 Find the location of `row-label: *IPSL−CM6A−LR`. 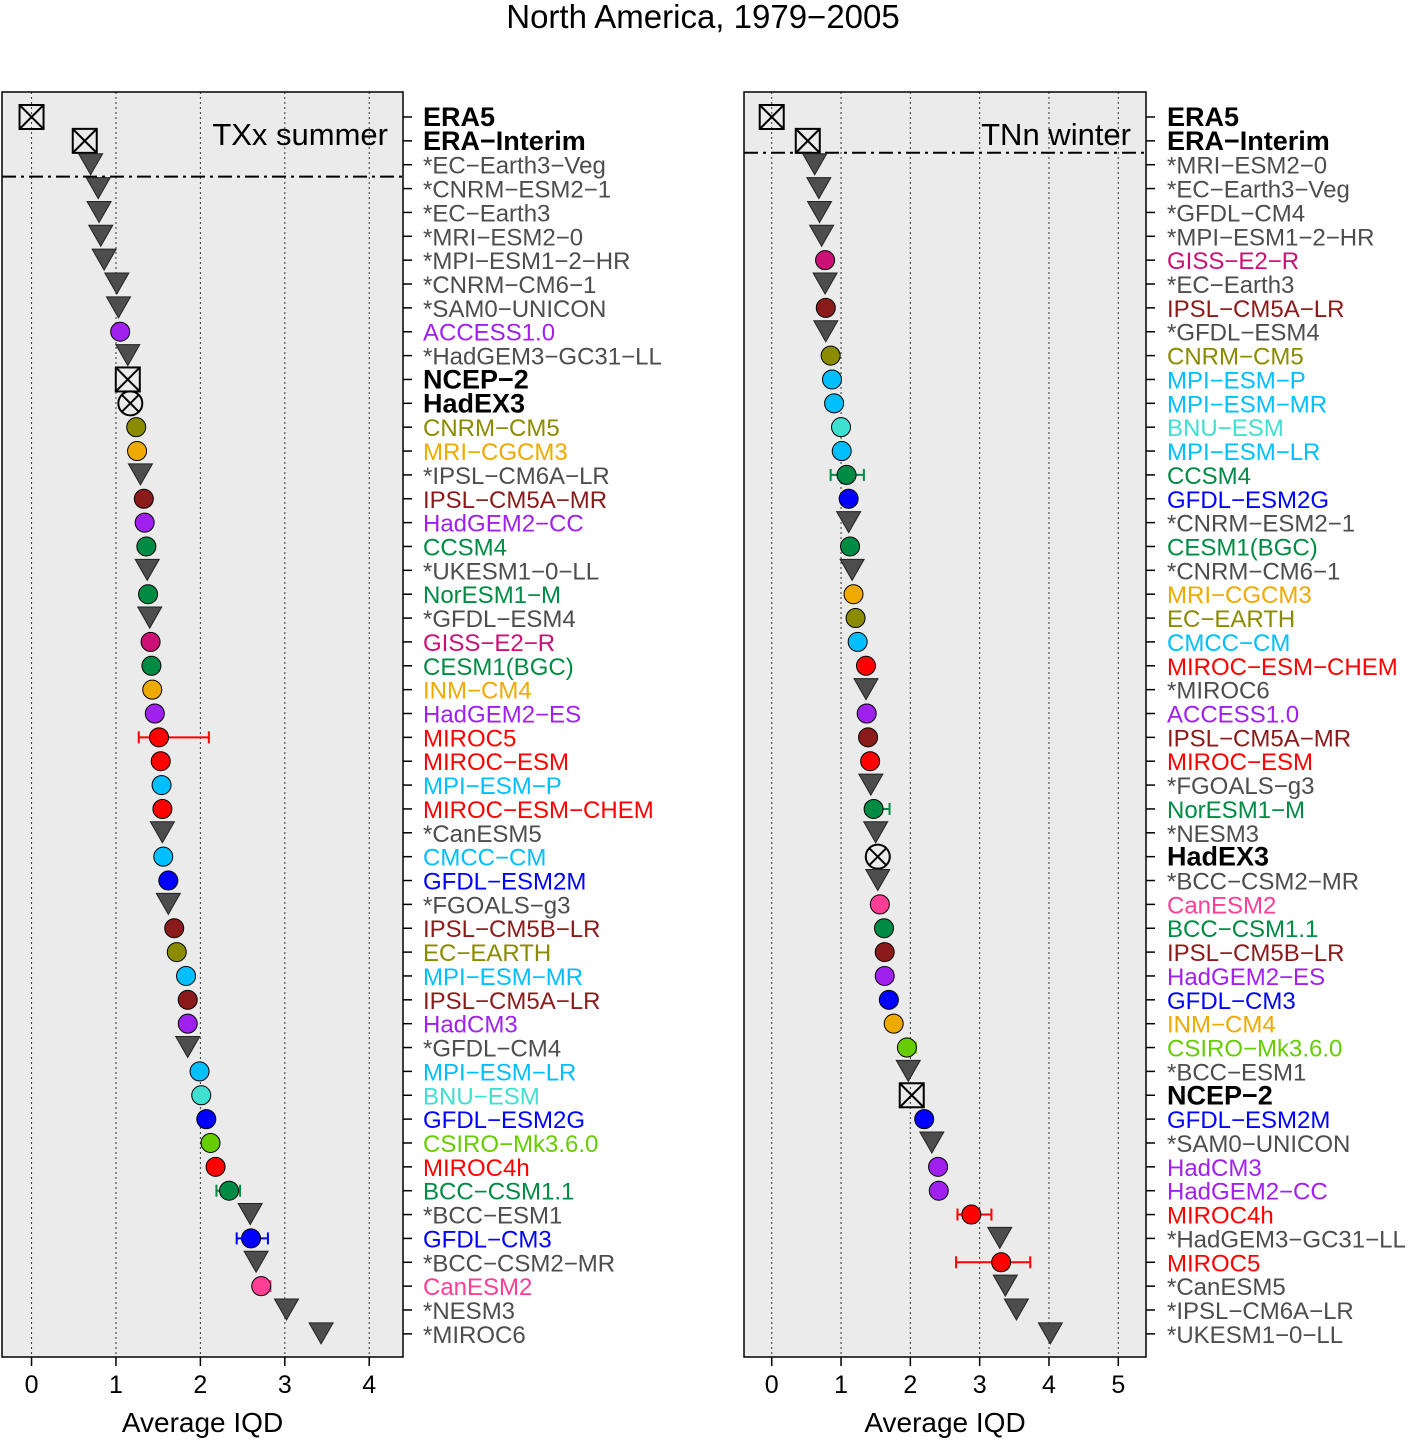

row-label: *IPSL−CM6A−LR is located at coordinates (1260, 1311).